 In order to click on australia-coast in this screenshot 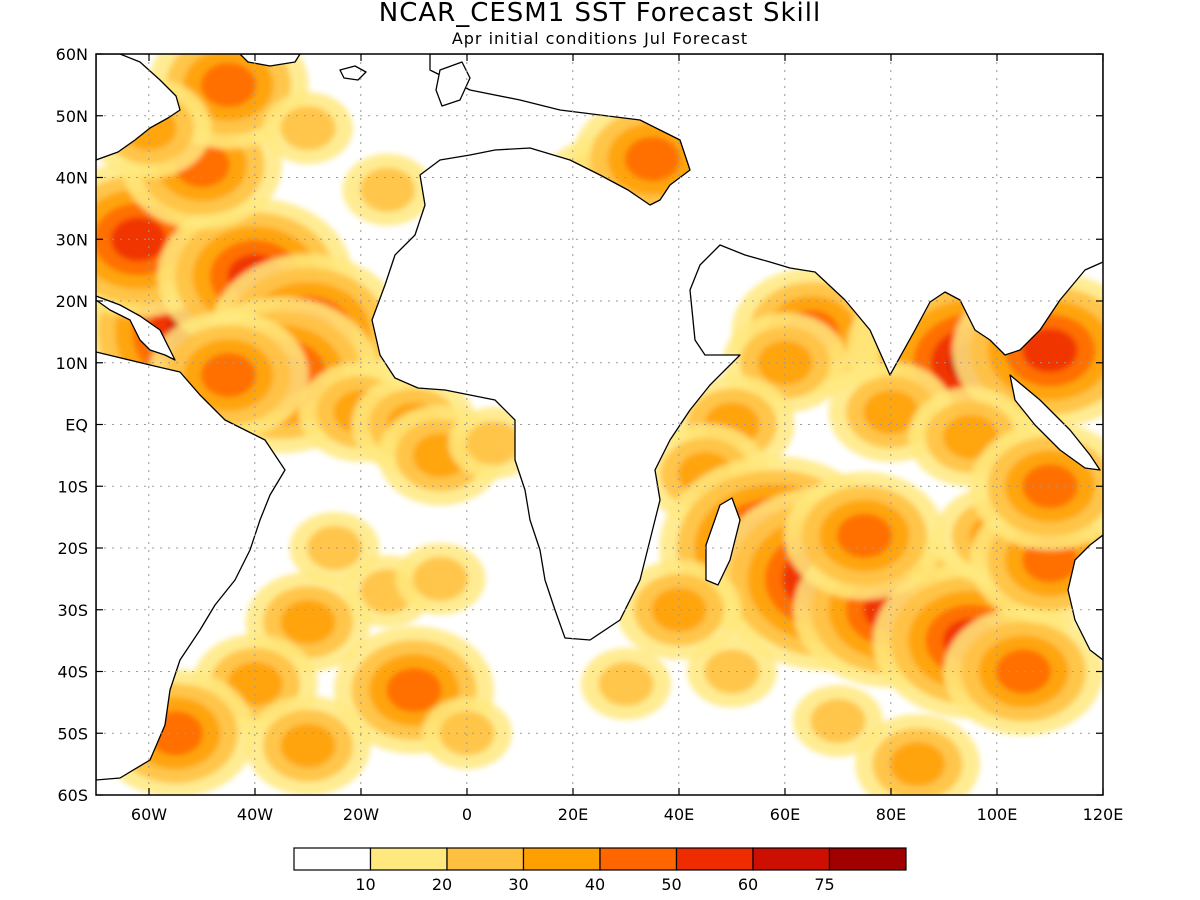, I will do `click(1085, 597)`.